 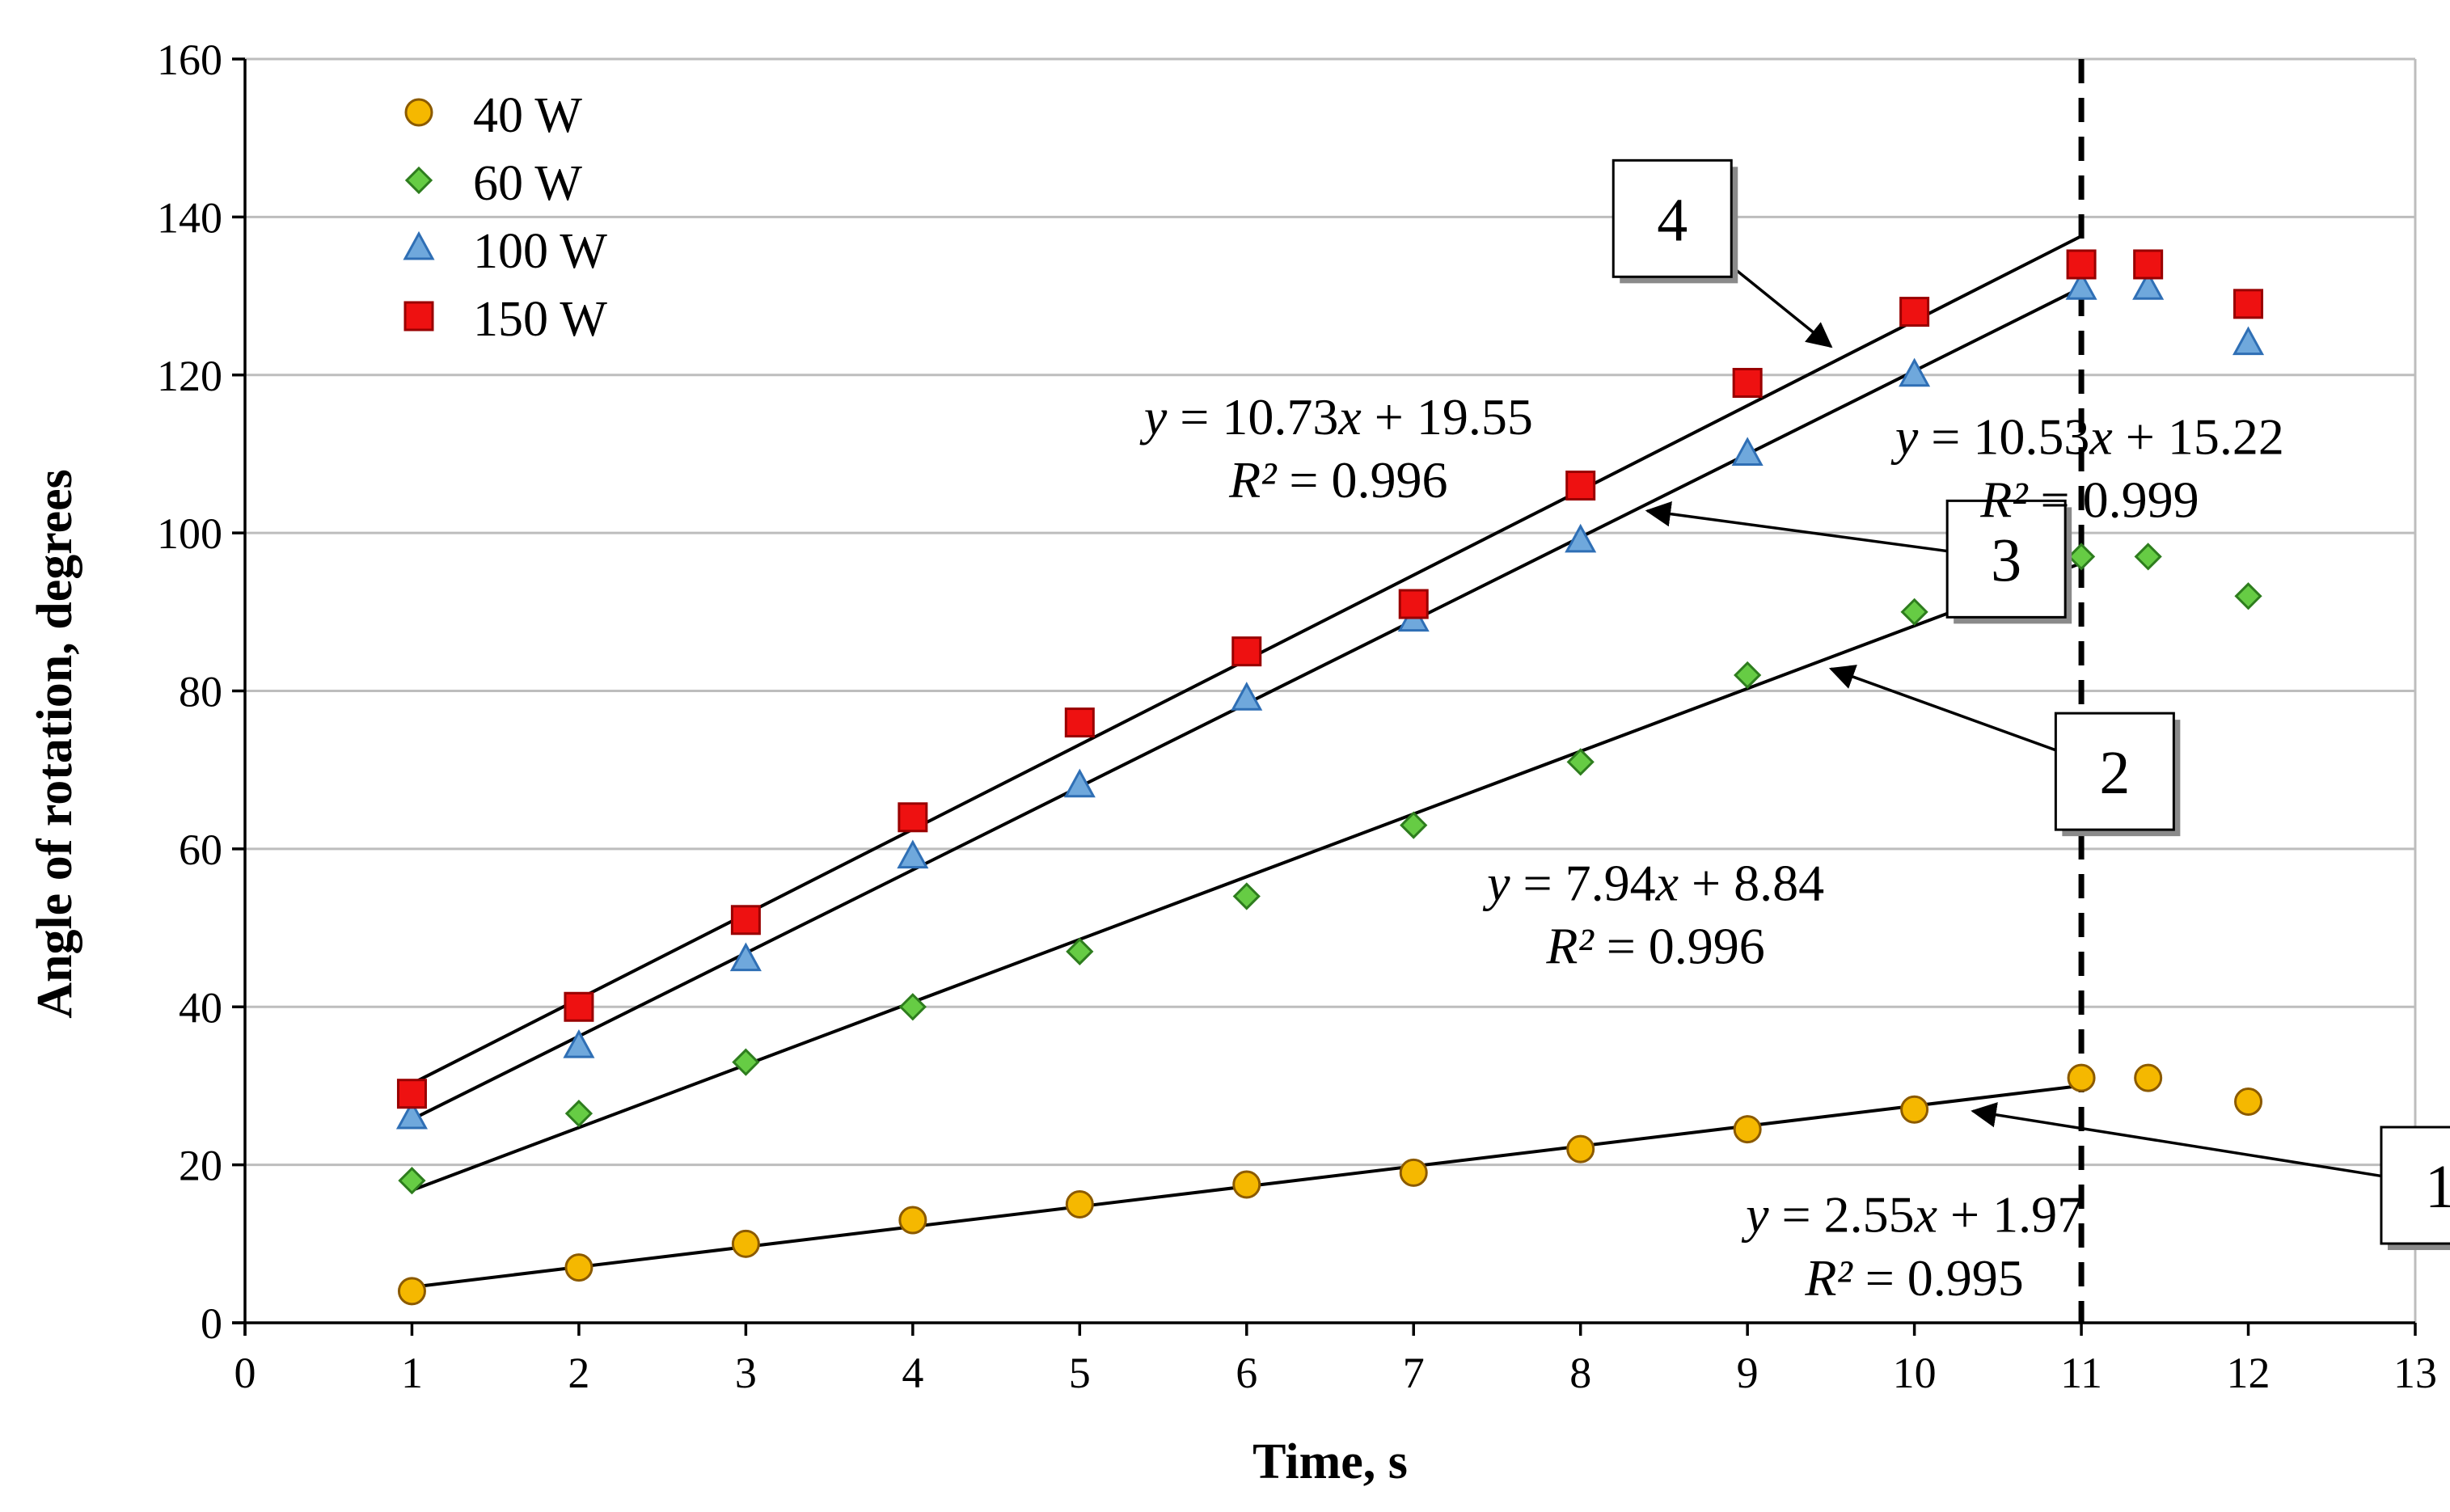 What do you see at coordinates (200, 1166) in the screenshot?
I see `y-tick-label: 20` at bounding box center [200, 1166].